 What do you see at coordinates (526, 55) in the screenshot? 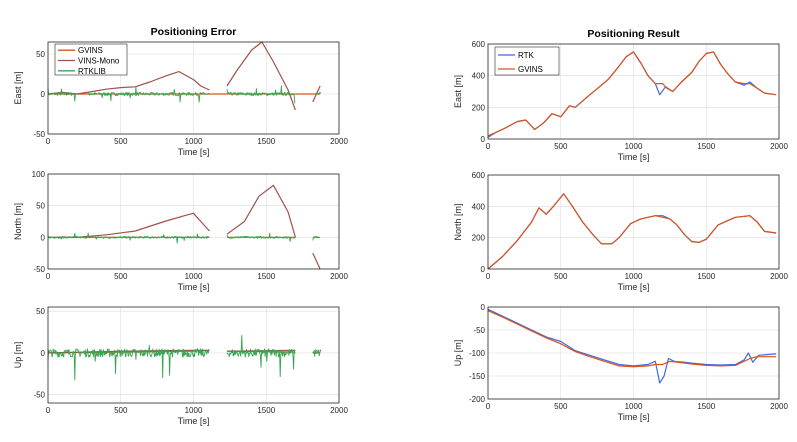
I see `legend-entry: RTK` at bounding box center [526, 55].